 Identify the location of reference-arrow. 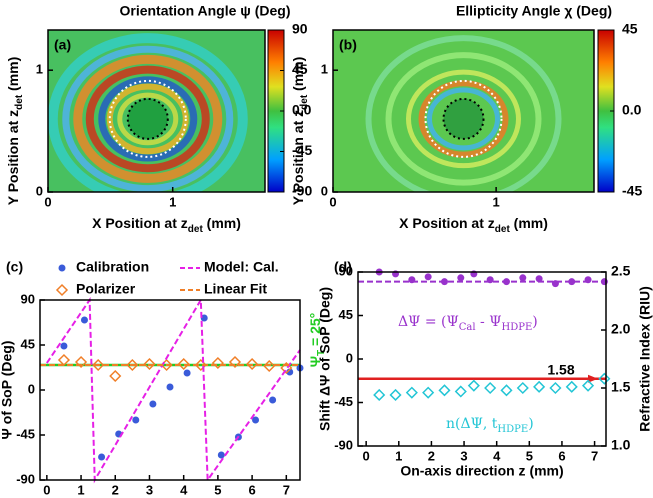
(593, 378).